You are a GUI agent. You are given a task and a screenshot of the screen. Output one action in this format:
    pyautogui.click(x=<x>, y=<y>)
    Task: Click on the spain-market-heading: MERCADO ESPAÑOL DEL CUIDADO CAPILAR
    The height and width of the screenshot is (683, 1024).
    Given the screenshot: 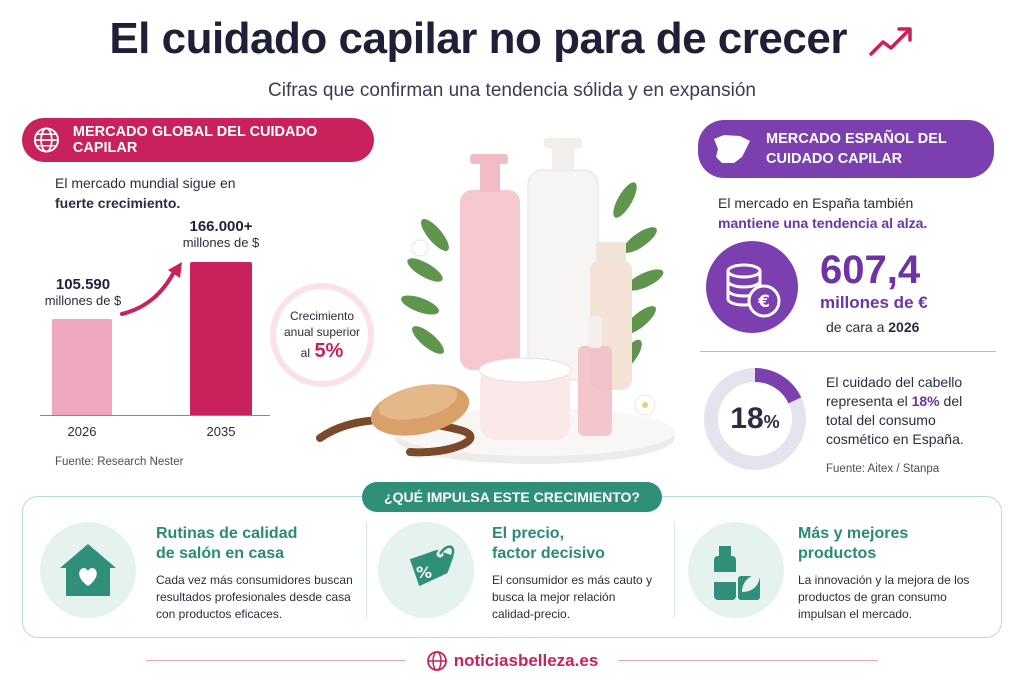 What is the action you would take?
    pyautogui.click(x=846, y=149)
    